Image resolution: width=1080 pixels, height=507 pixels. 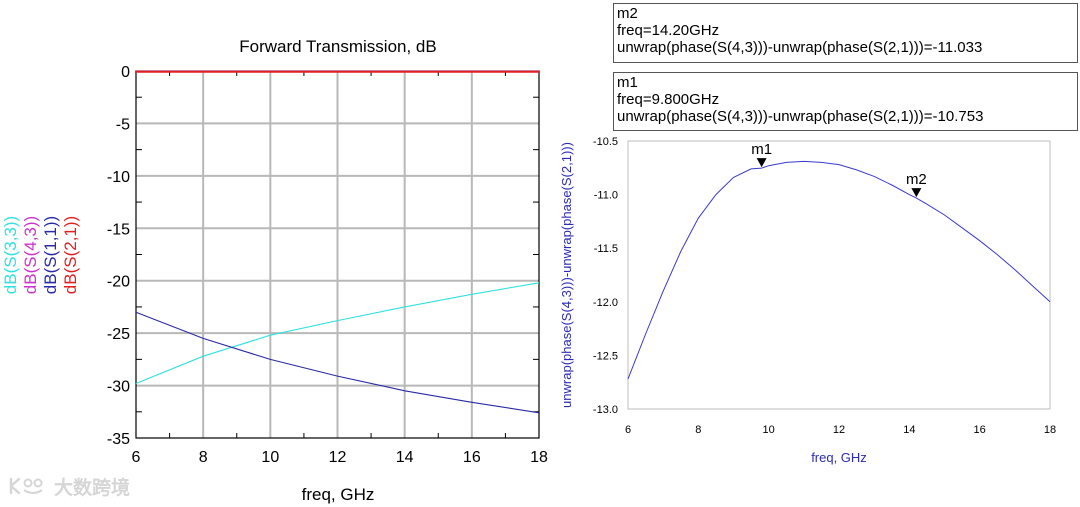 What do you see at coordinates (606, 249) in the screenshot?
I see `y-tick-label: -11.5` at bounding box center [606, 249].